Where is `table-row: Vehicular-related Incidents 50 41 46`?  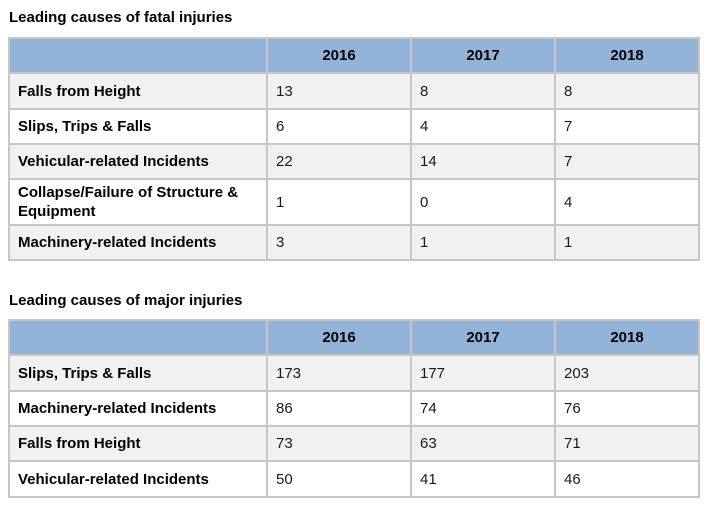
table-row: Vehicular-related Incidents 50 41 46 is located at coordinates (354, 479).